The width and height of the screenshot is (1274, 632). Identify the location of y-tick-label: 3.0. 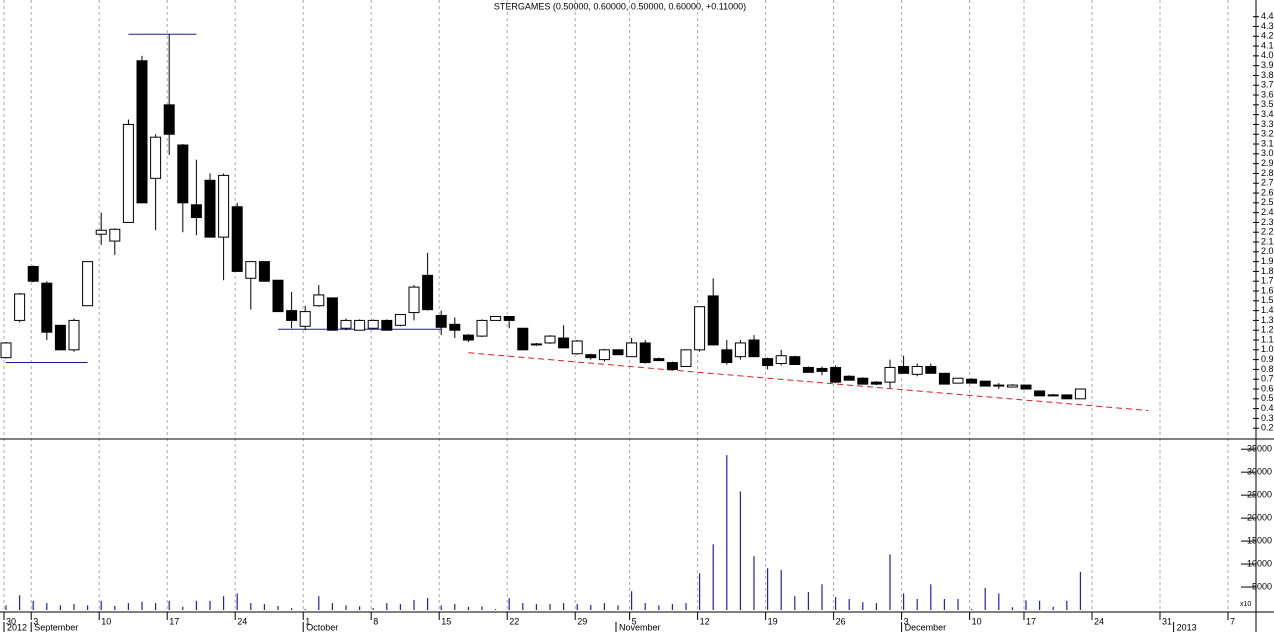
(1267, 153).